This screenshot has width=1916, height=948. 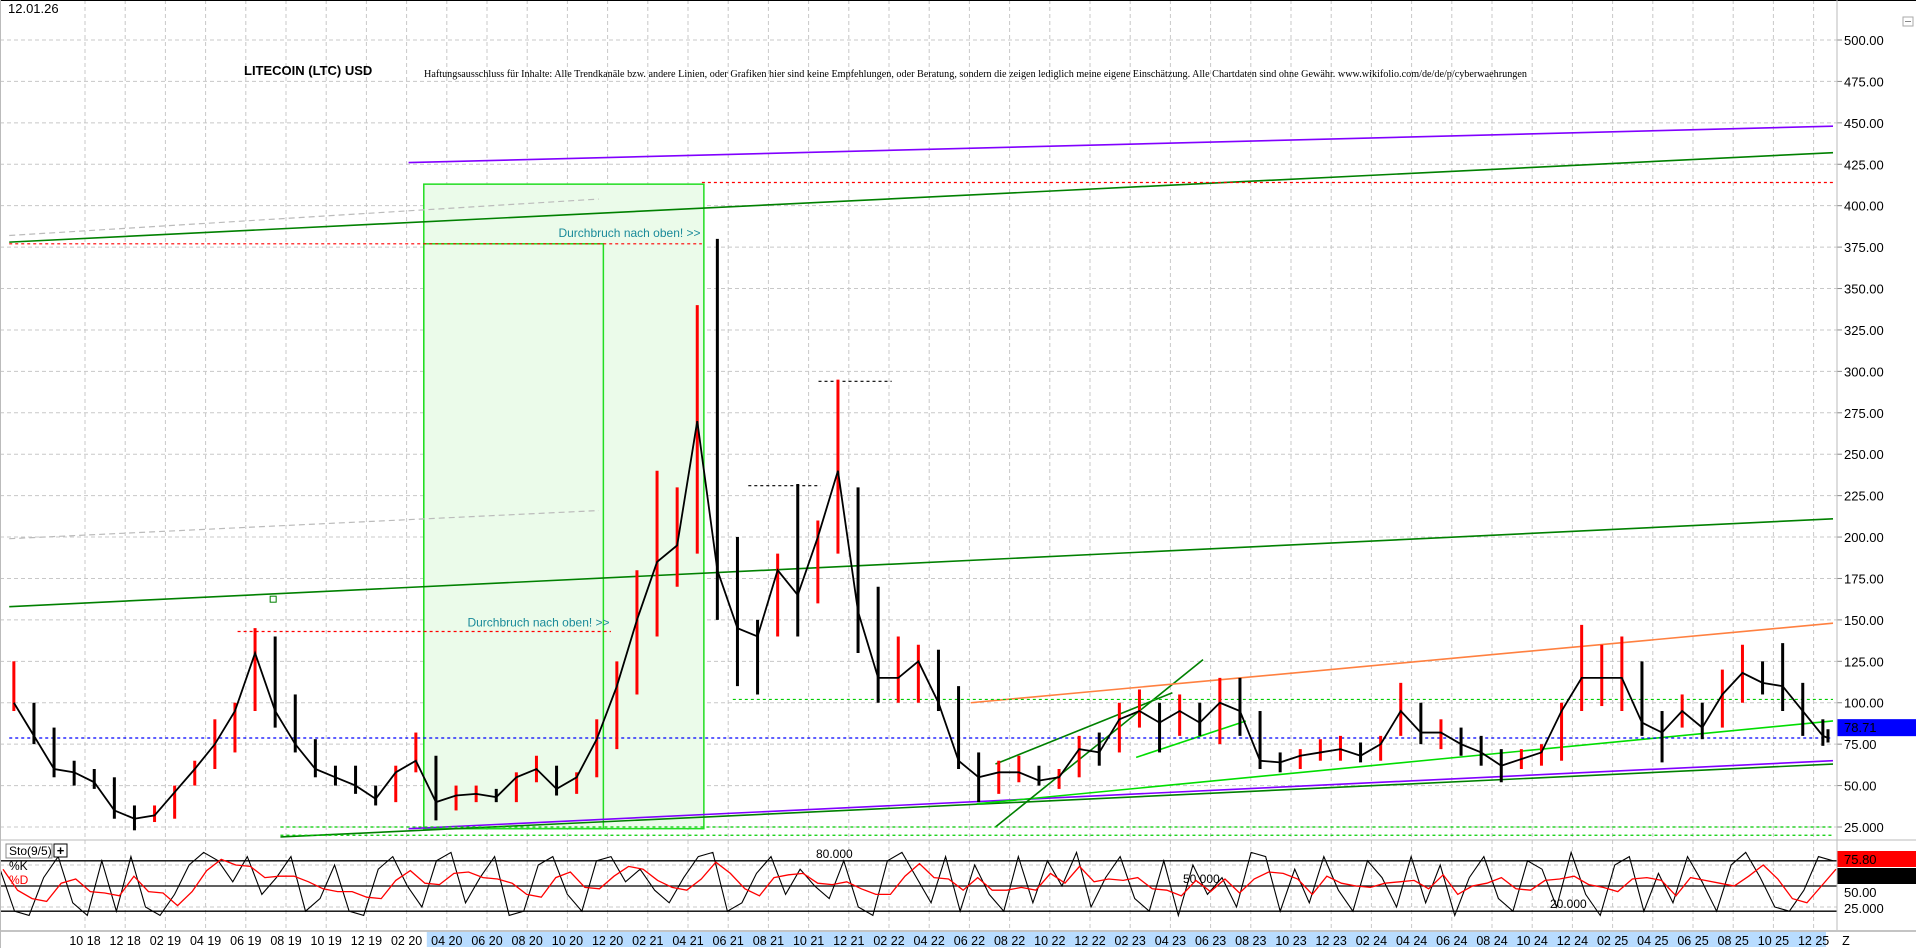 What do you see at coordinates (768, 941) in the screenshot?
I see `x-tick-label: 08 21` at bounding box center [768, 941].